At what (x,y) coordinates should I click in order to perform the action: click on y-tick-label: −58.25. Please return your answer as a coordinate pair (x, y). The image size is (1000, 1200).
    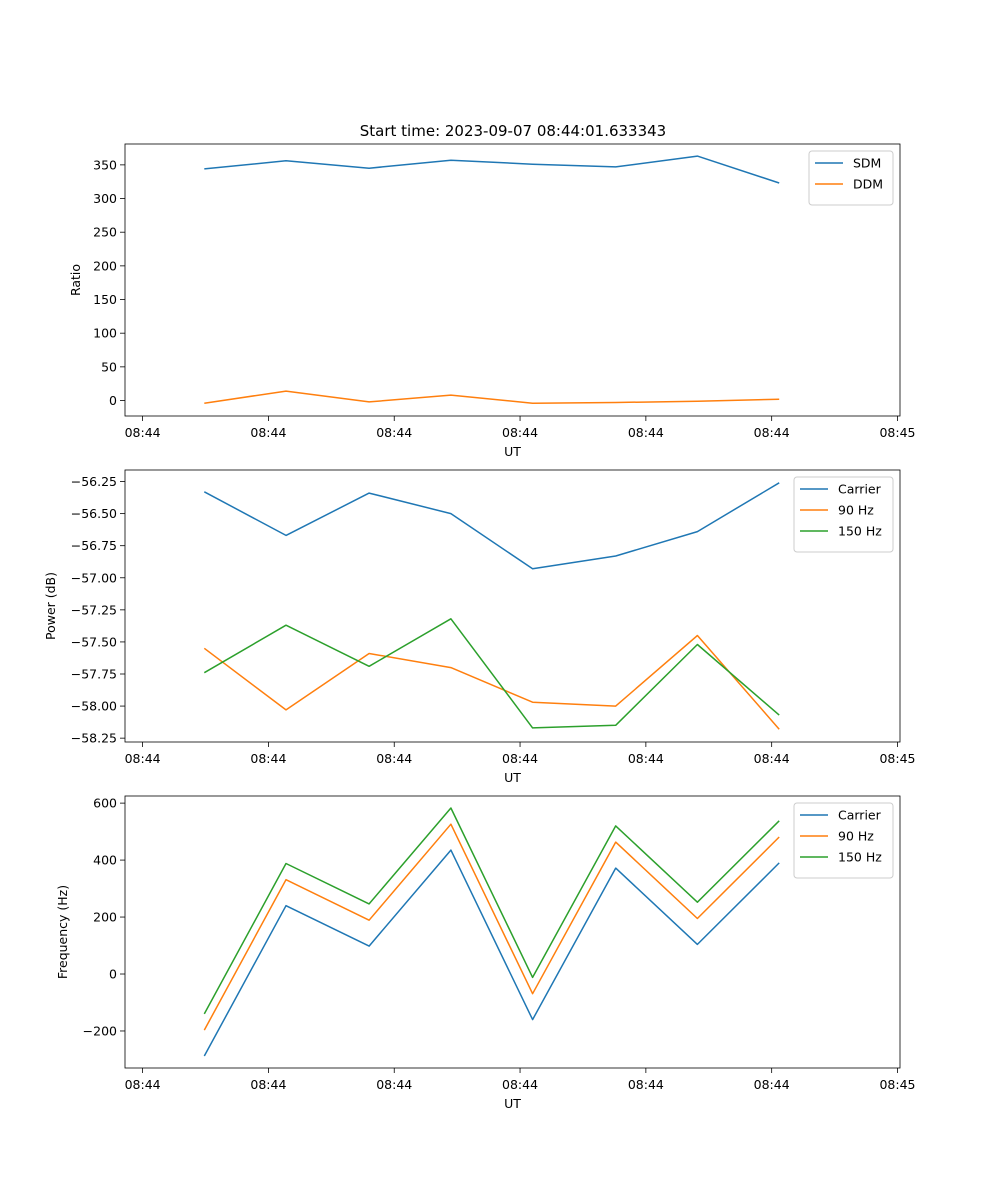
    Looking at the image, I should click on (94, 738).